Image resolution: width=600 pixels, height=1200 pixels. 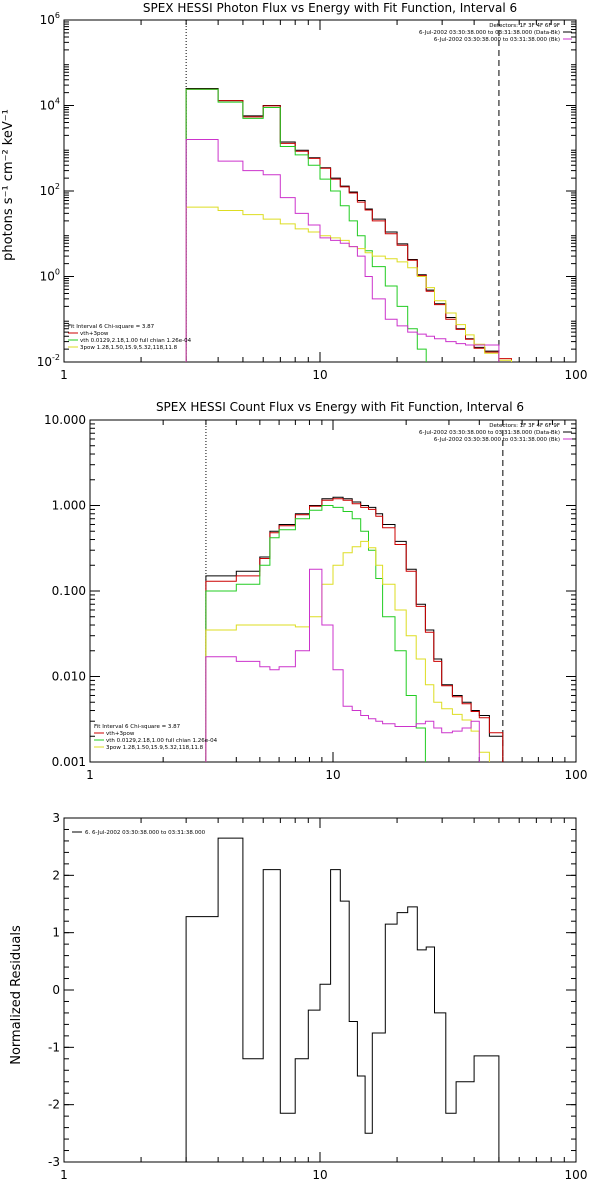 What do you see at coordinates (56, 875) in the screenshot?
I see `y-tick-label: 2` at bounding box center [56, 875].